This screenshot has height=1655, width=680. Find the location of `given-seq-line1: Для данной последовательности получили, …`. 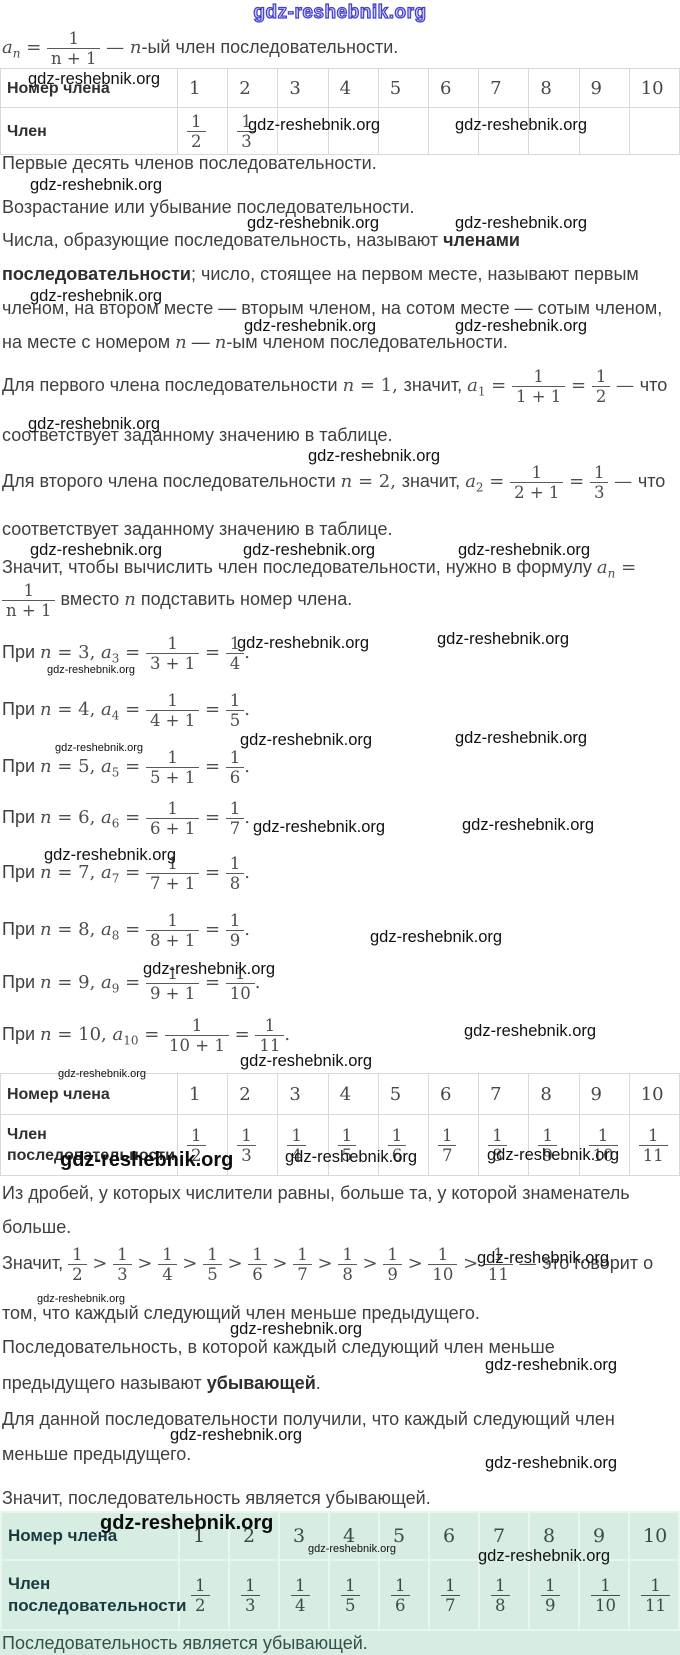

given-seq-line1: Для данной последовательности получили, … is located at coordinates (308, 1419).